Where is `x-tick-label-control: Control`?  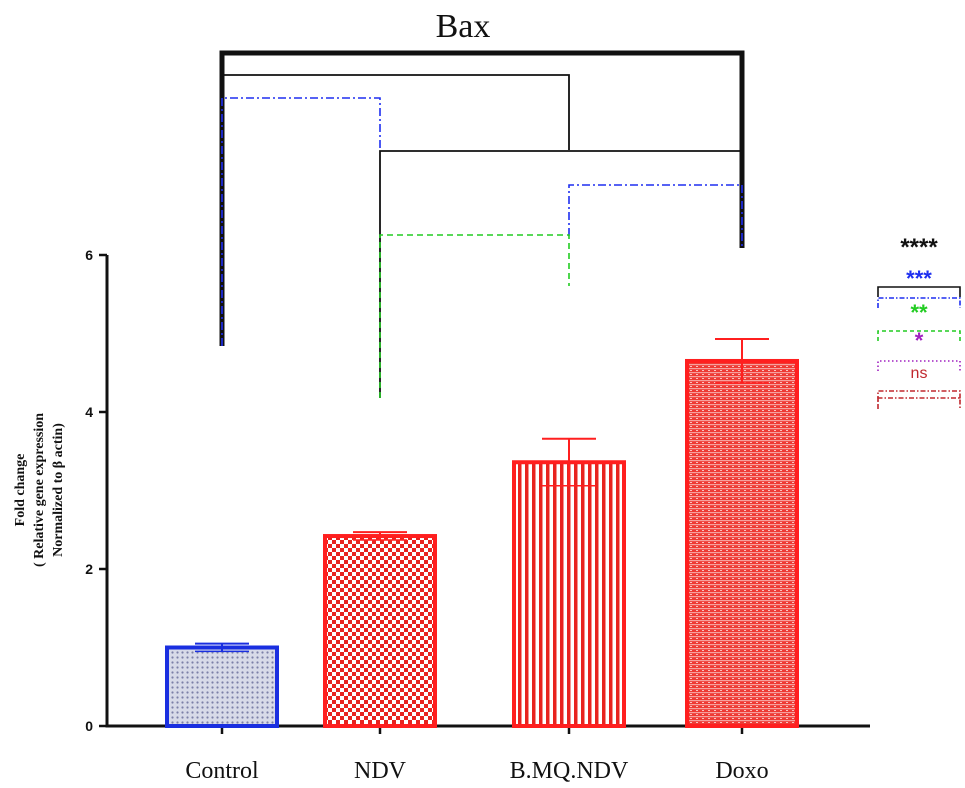
x-tick-label-control: Control is located at coordinates (222, 771).